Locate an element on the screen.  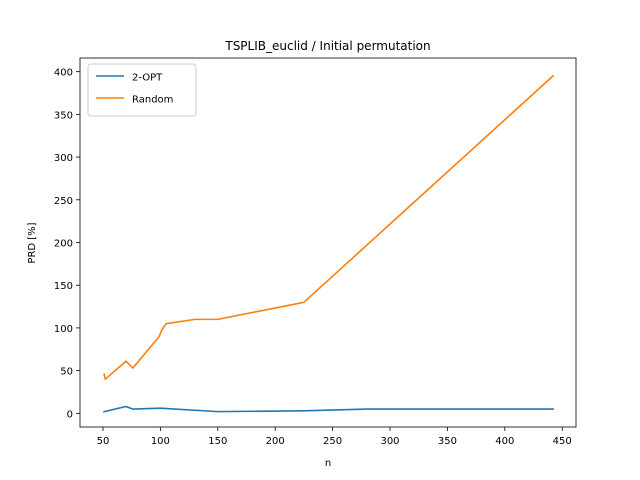
legend-label: 2-OPT is located at coordinates (147, 78).